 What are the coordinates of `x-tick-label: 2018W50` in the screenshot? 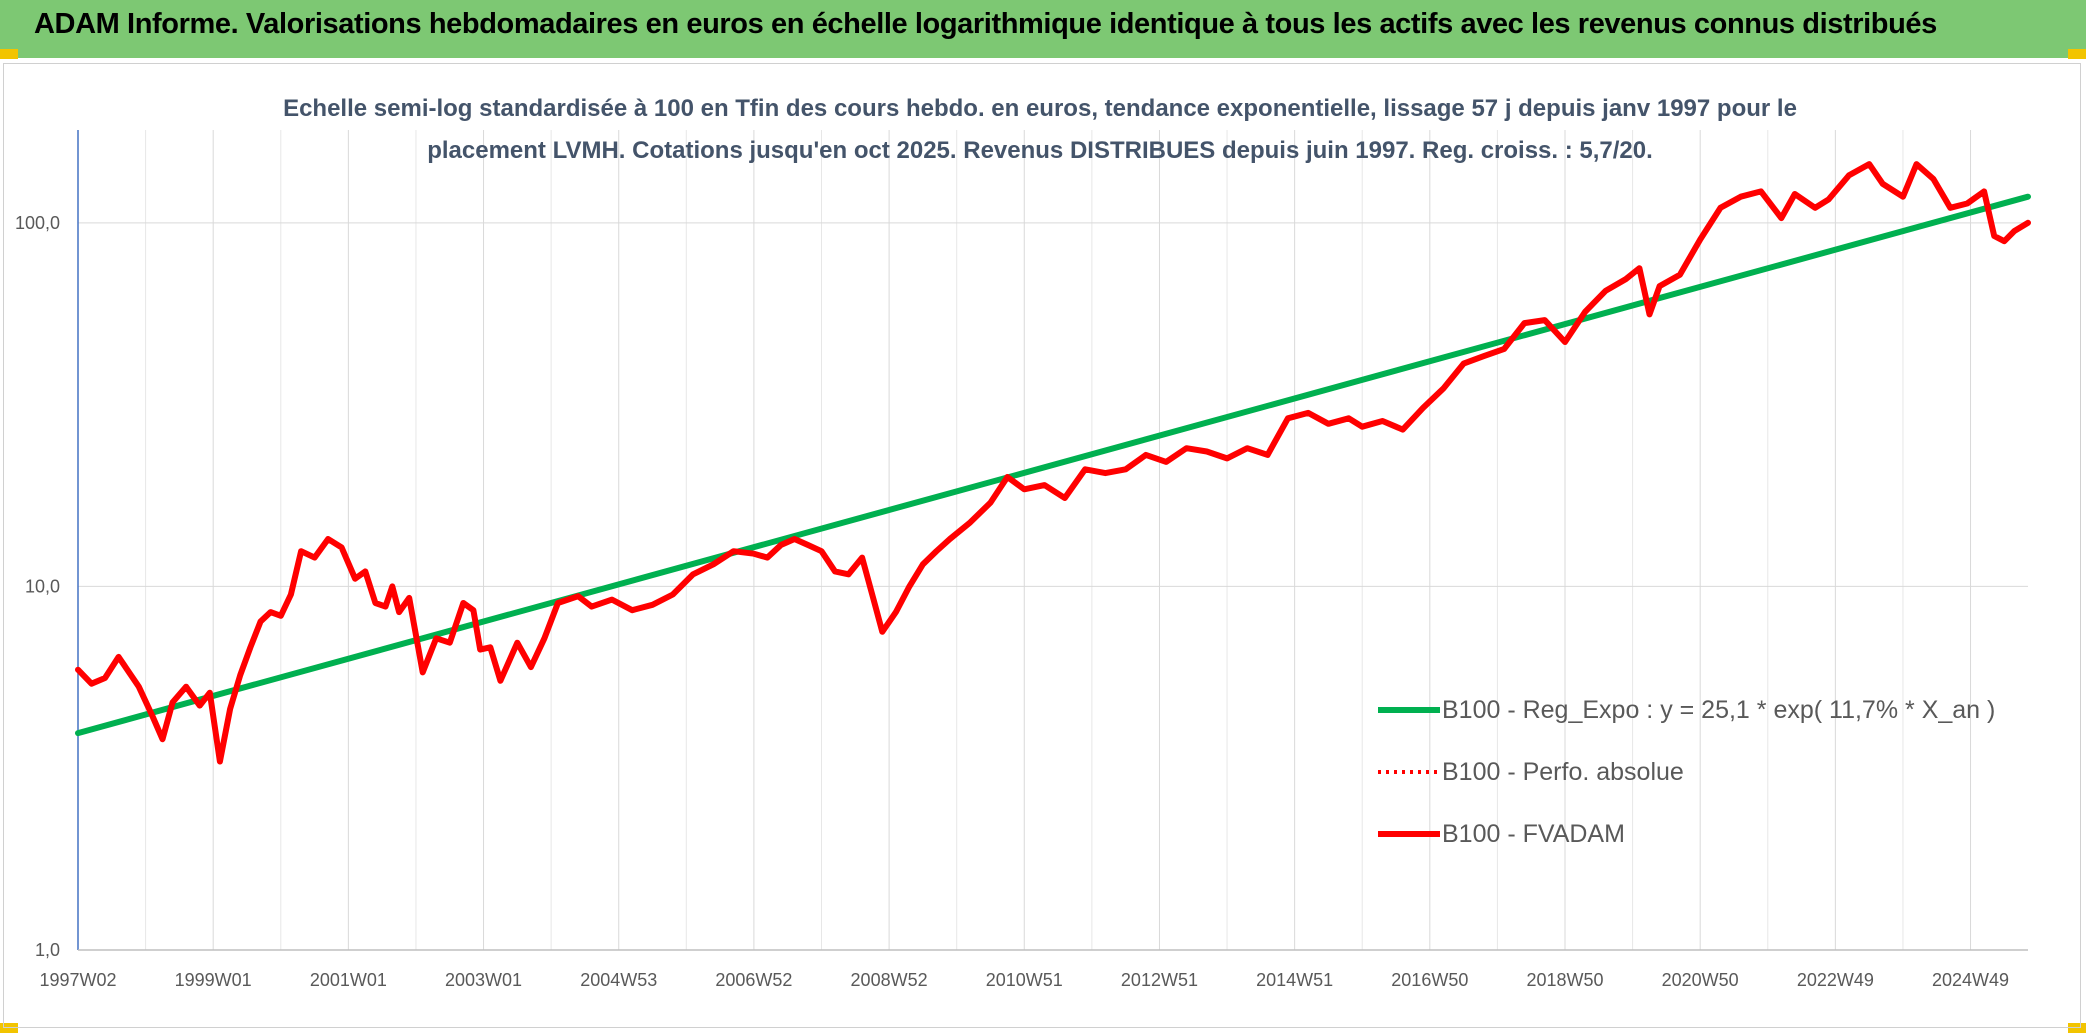 It's located at (1564, 980).